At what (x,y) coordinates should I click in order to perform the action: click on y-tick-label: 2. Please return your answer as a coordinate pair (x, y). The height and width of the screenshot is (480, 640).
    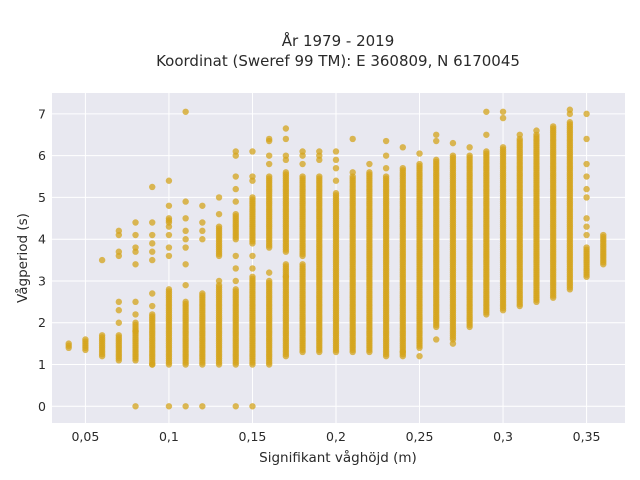
    Looking at the image, I should click on (42, 322).